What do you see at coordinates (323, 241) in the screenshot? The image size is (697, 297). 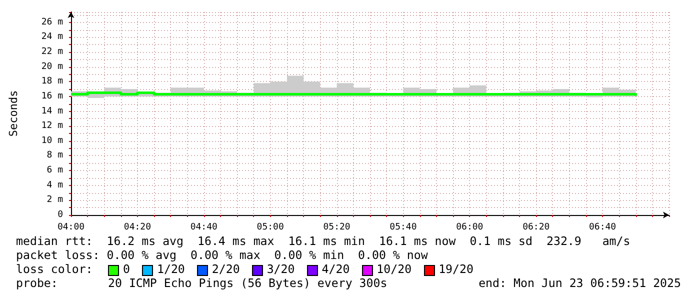 I see `text: median rtt: 16.2 ms avg 16.4 ms max 16.1 ms min 16.1 ms now 0.1 ms sd 232.9 am/s` at bounding box center [323, 241].